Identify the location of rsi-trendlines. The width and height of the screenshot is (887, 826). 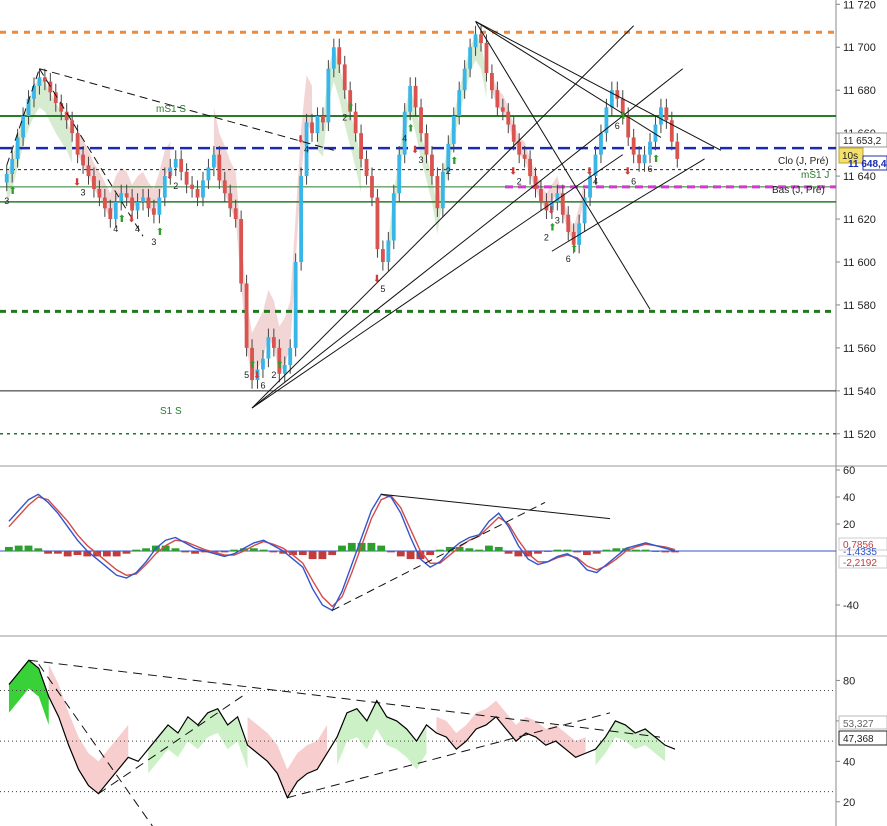
(344, 742).